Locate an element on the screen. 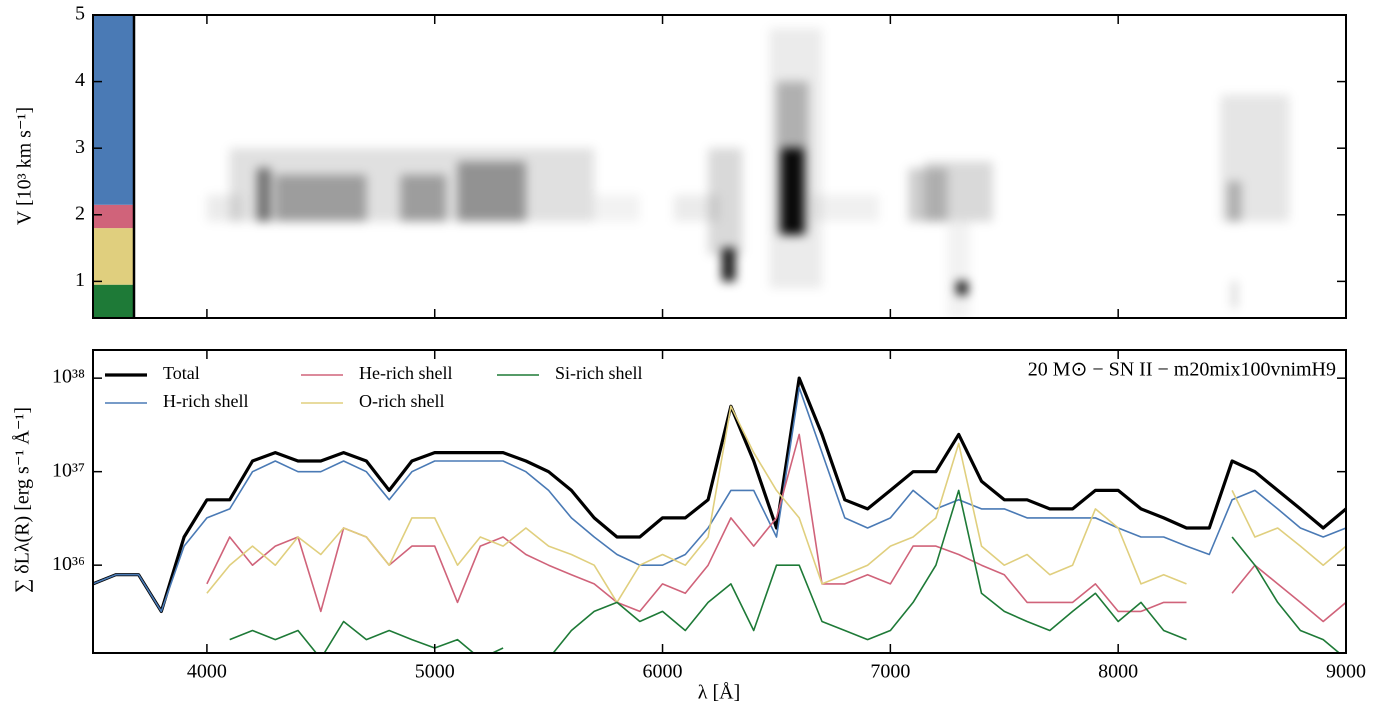  x-tick-label: 4000 is located at coordinates (207, 672).